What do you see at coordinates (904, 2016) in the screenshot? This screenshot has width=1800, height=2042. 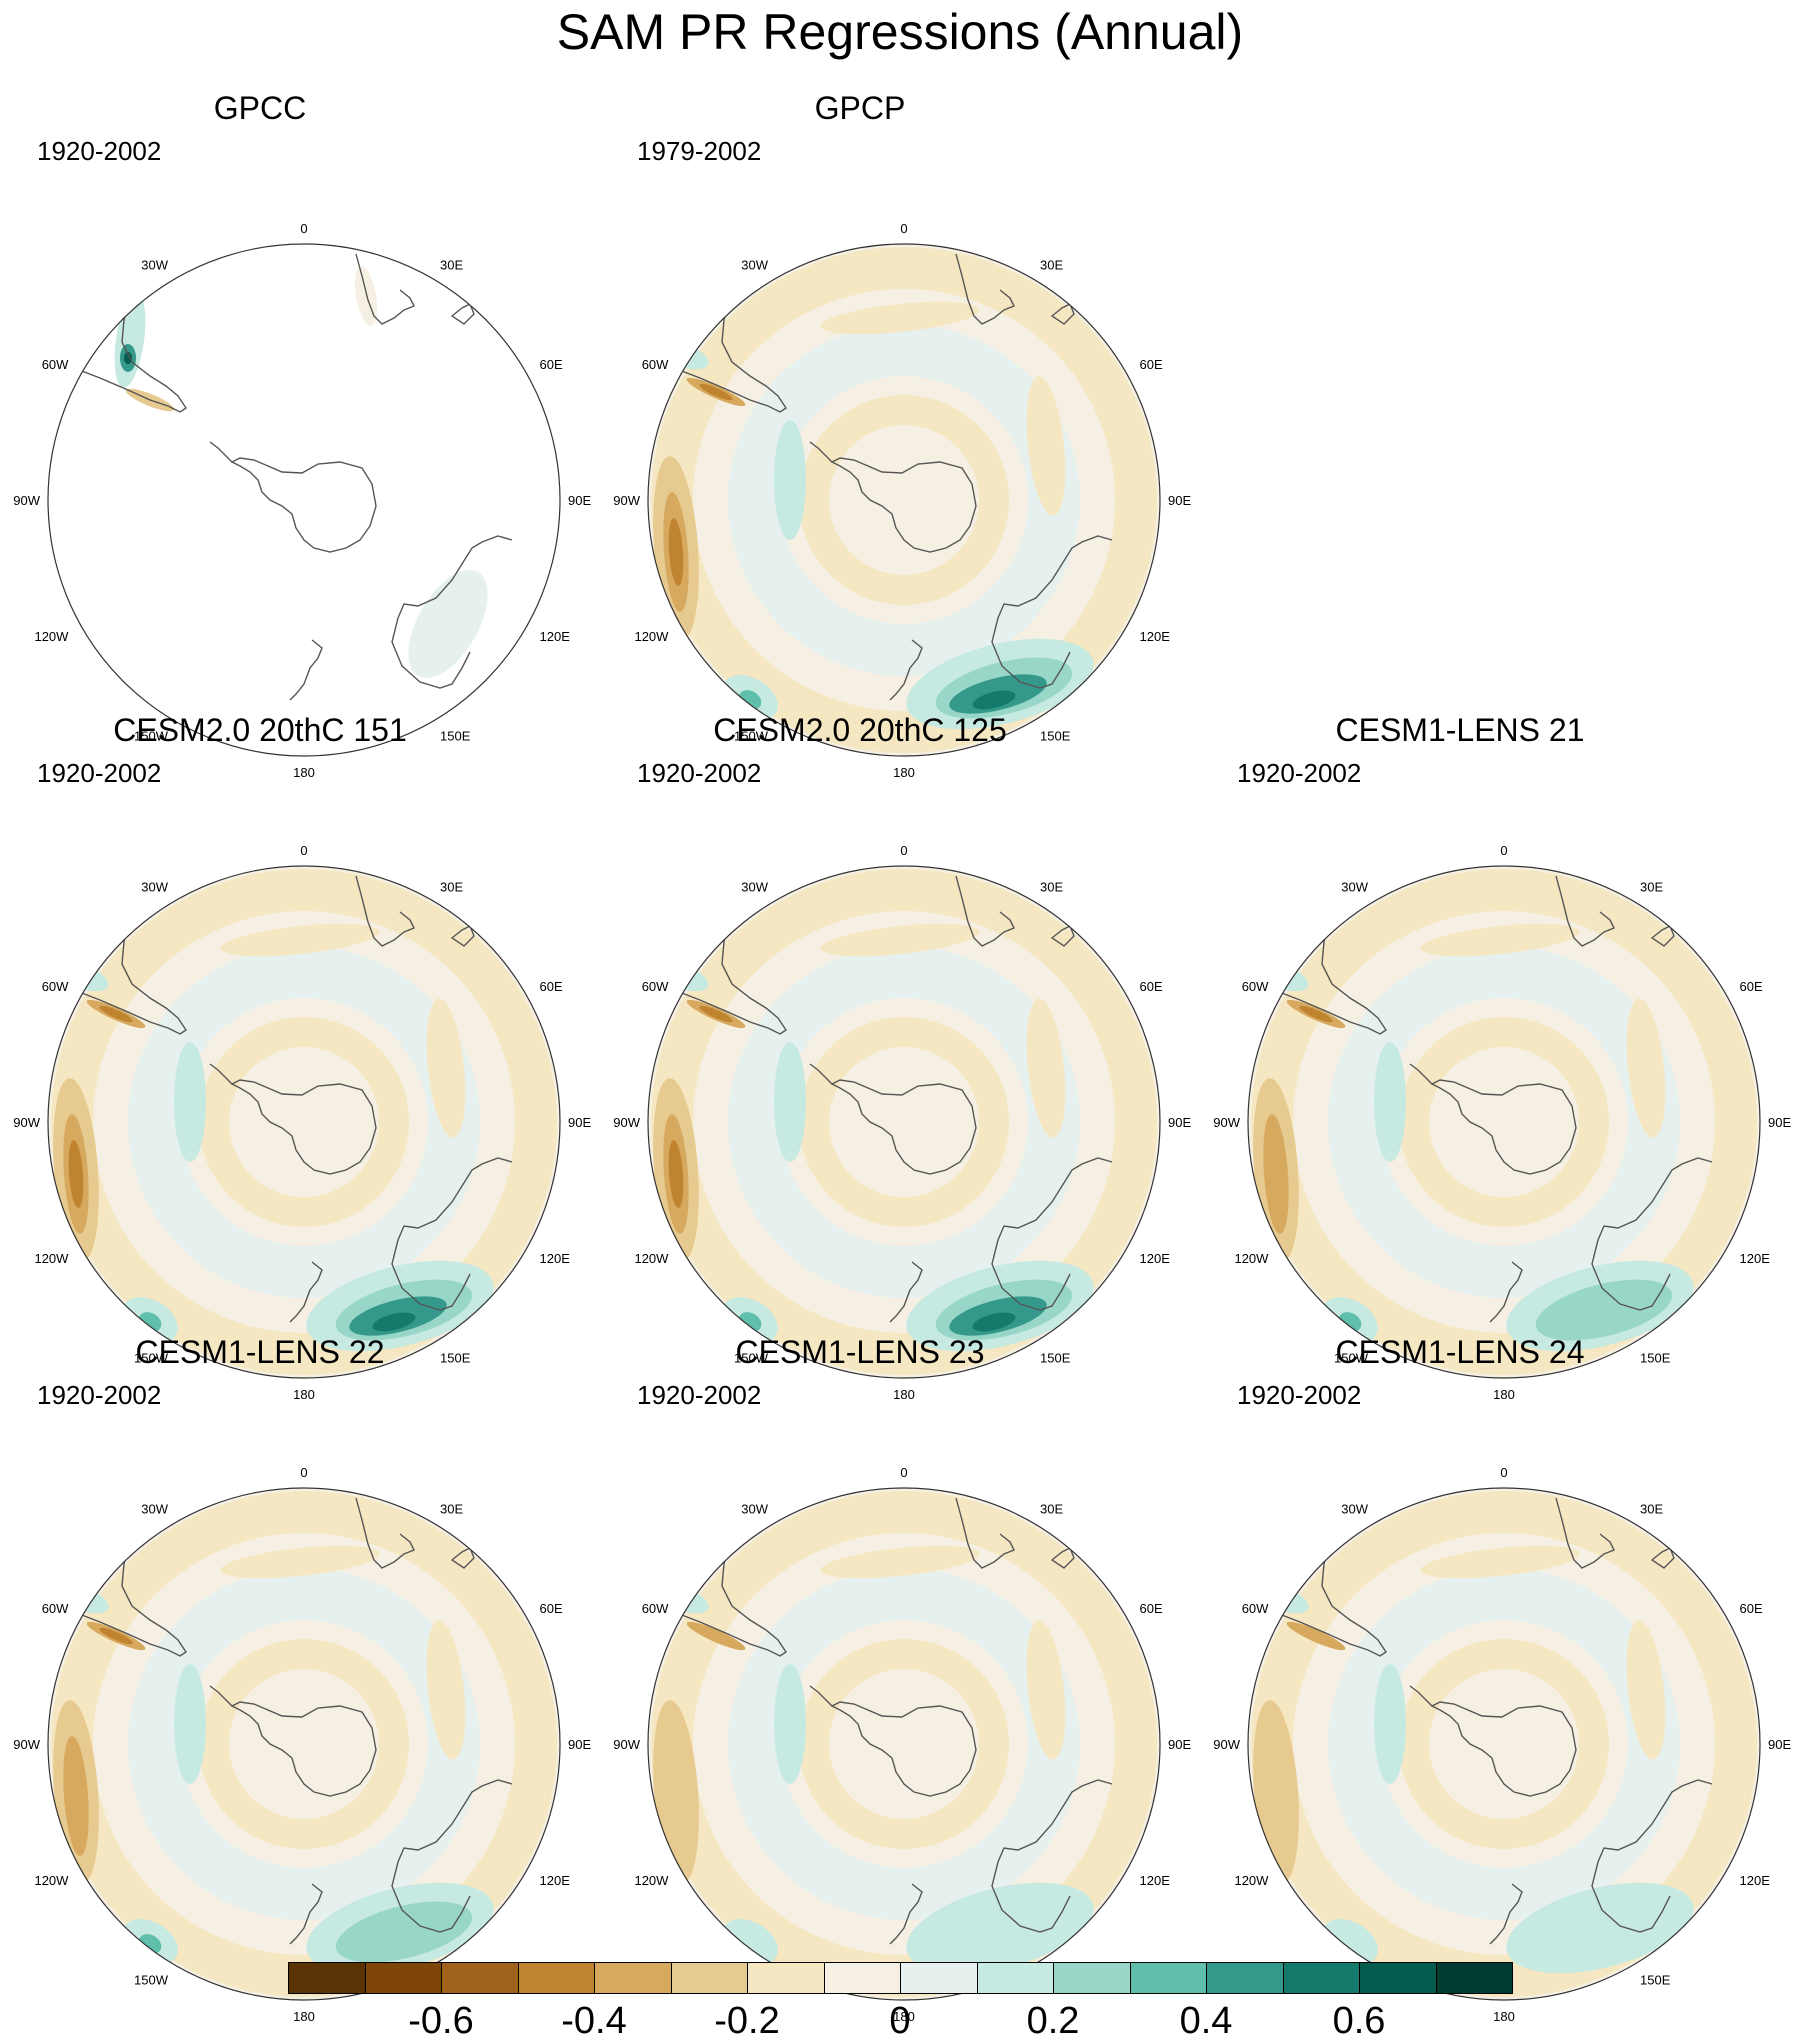 I see `longitude-label: 180` at bounding box center [904, 2016].